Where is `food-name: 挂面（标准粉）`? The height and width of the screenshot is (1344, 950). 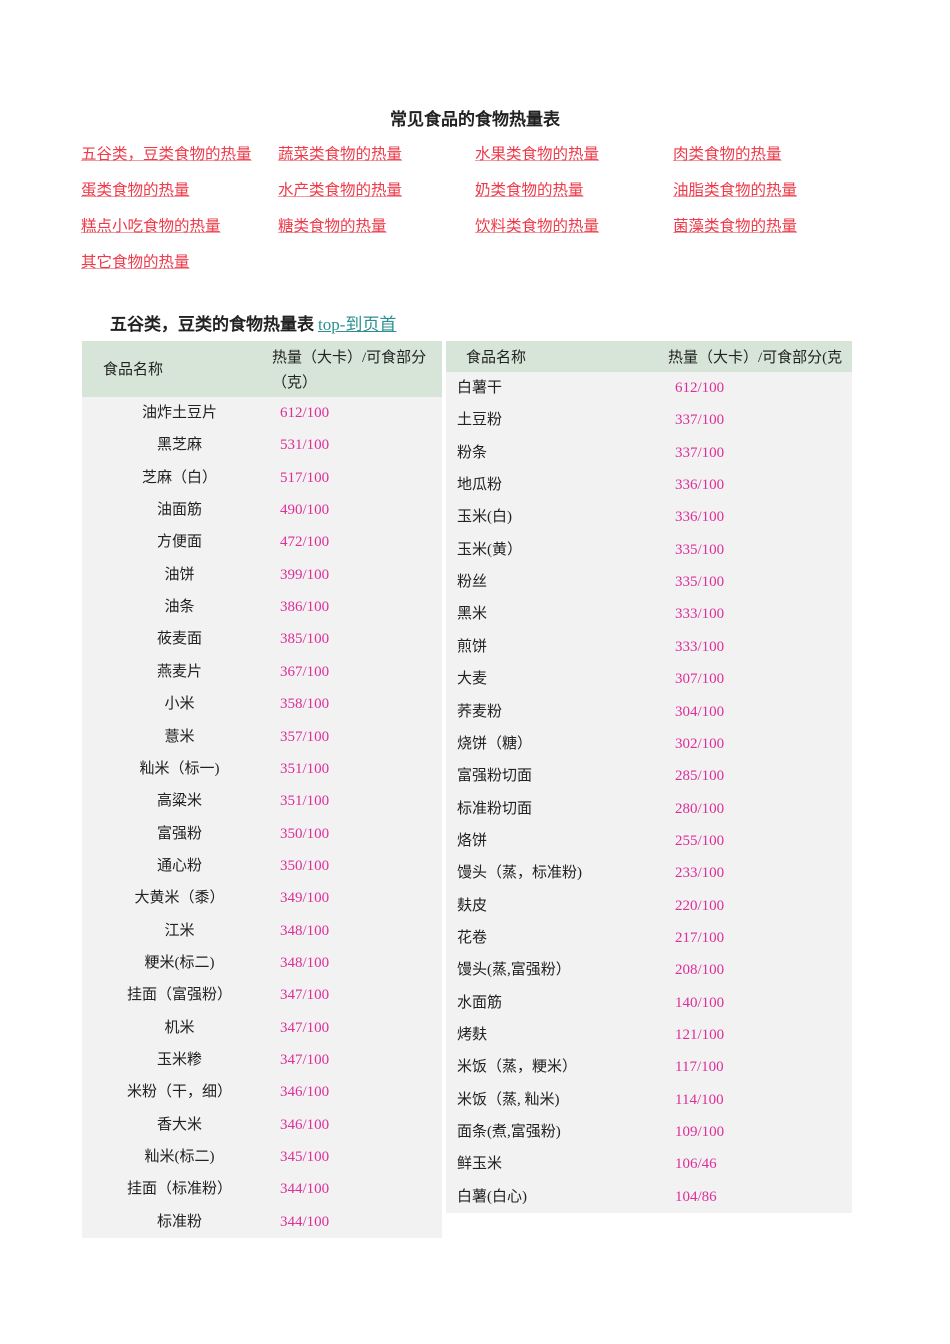 food-name: 挂面（标准粉） is located at coordinates (179, 1189).